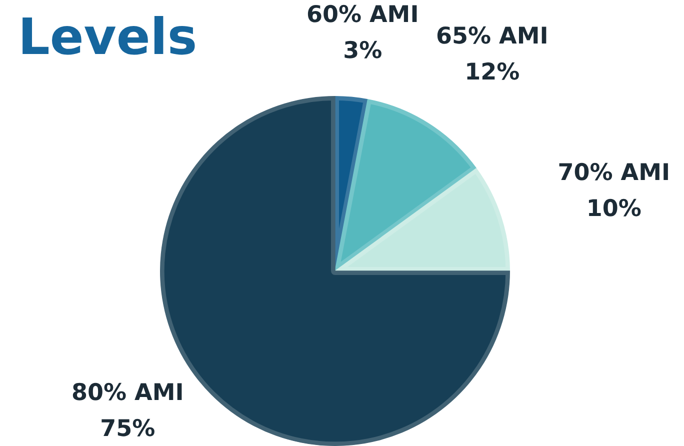 This screenshot has width=684, height=446. What do you see at coordinates (362, 15) in the screenshot?
I see `slice-label: 60% AMI` at bounding box center [362, 15].